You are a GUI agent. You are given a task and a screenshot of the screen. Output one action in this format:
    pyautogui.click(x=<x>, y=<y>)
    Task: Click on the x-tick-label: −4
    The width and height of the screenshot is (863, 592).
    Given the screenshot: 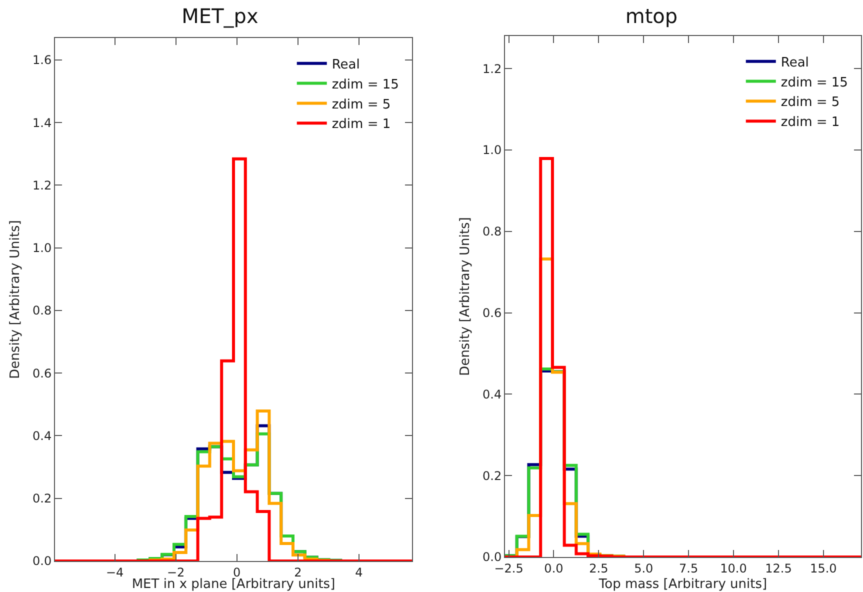 What is the action you would take?
    pyautogui.click(x=115, y=572)
    